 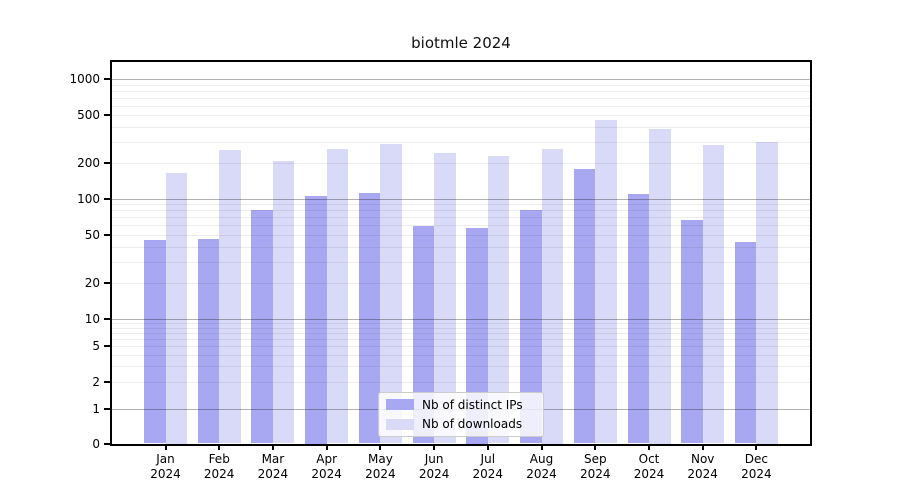 What do you see at coordinates (541, 466) in the screenshot?
I see `x-tick-label: Aug 2024` at bounding box center [541, 466].